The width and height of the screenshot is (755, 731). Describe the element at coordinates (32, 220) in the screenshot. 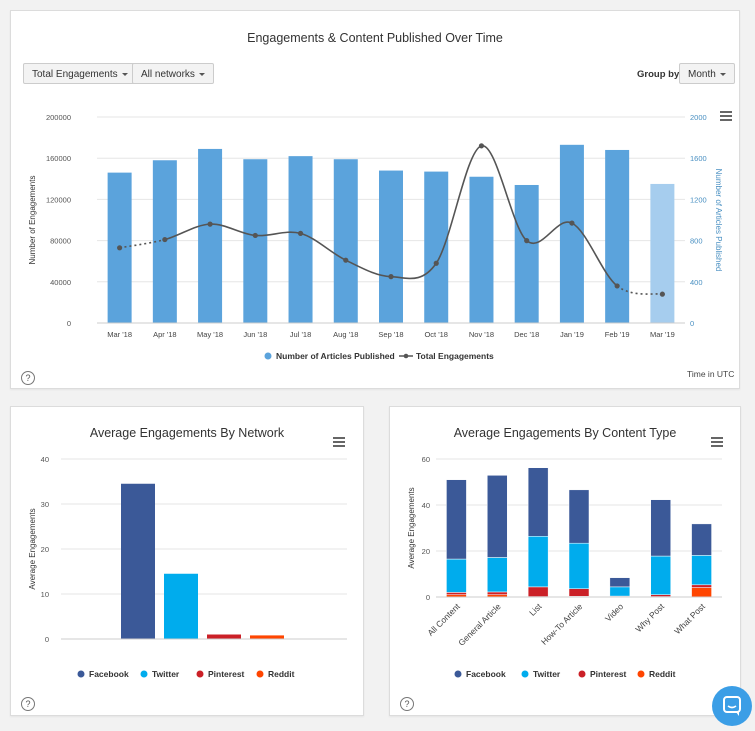

I see `y-axis-label: Number of Engagements` at that location.